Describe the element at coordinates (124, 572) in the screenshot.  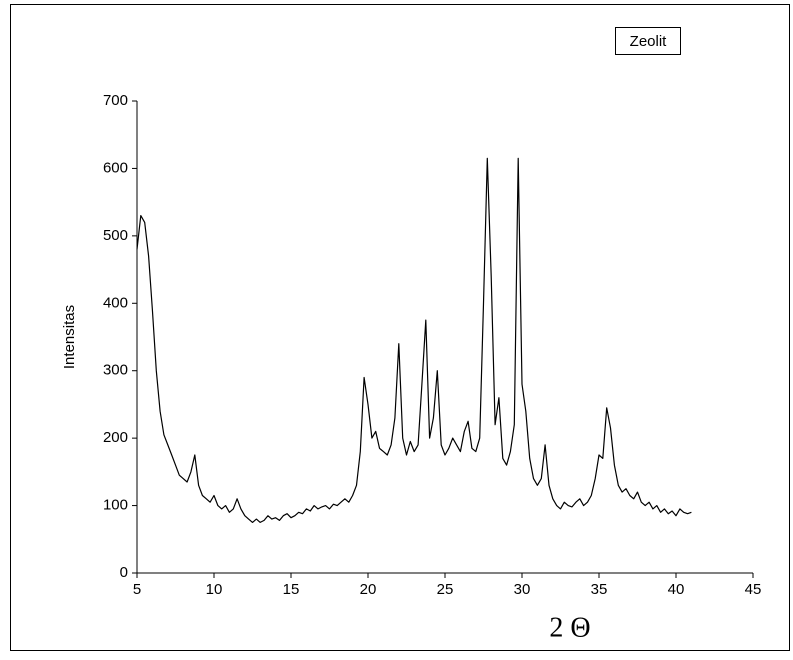
I see `y-tick-label: 0` at that location.